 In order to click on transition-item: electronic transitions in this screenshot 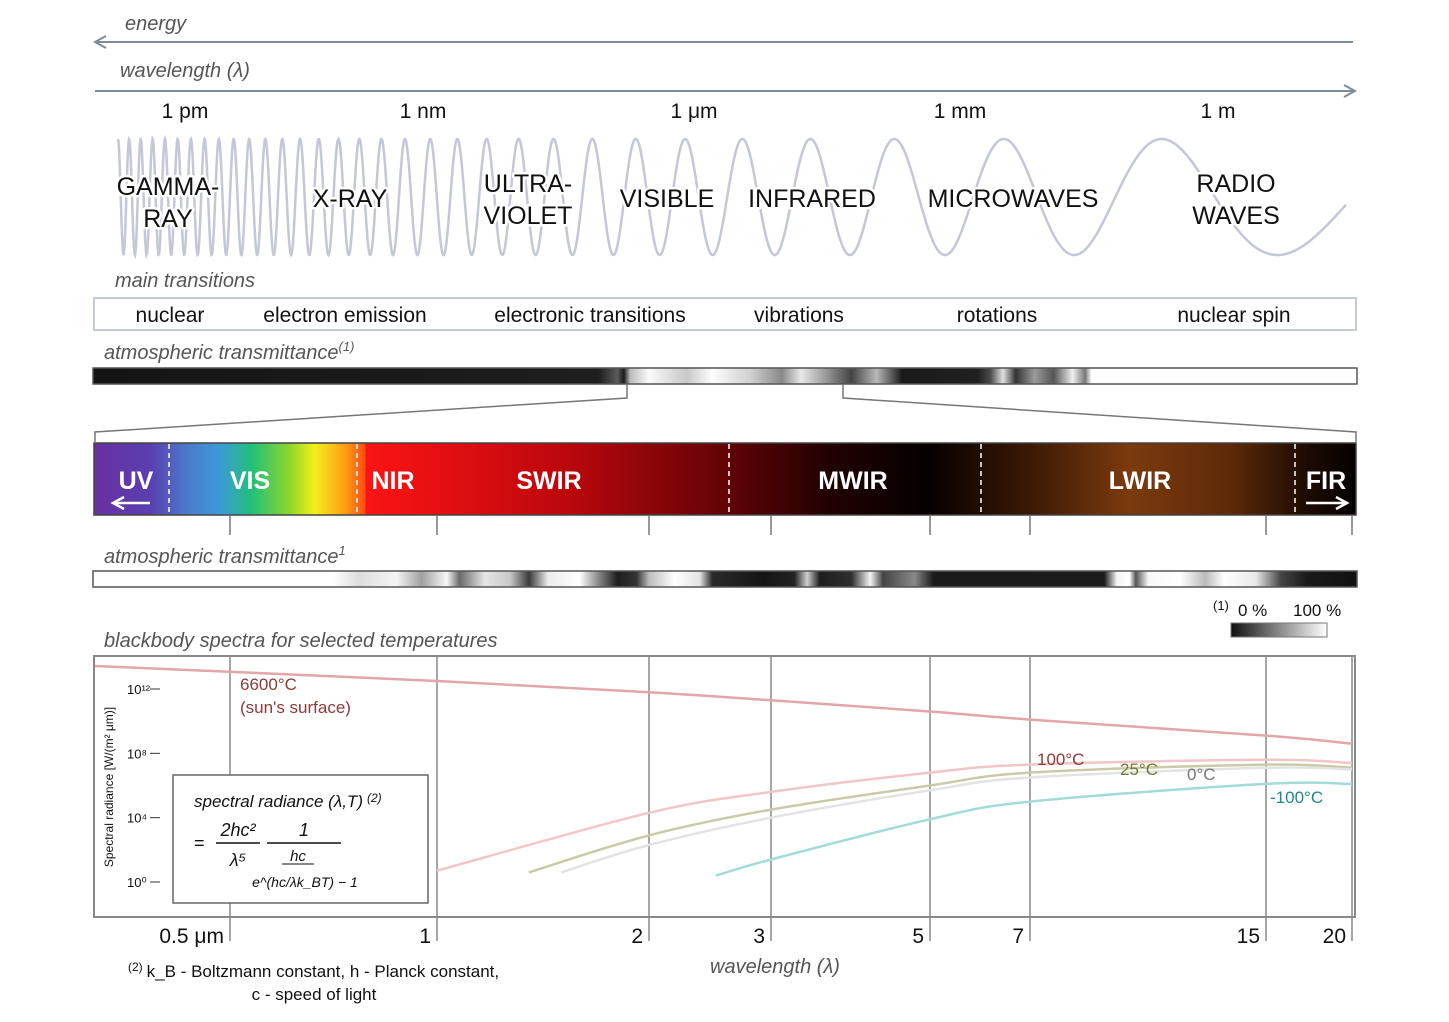, I will do `click(589, 315)`.